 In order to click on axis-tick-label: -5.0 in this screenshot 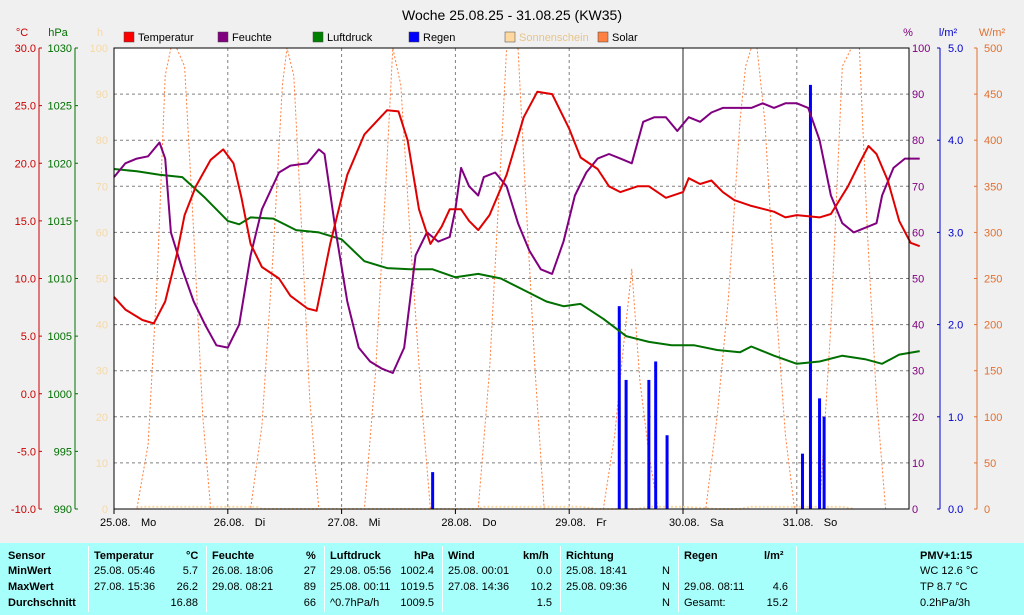, I will do `click(26, 452)`.